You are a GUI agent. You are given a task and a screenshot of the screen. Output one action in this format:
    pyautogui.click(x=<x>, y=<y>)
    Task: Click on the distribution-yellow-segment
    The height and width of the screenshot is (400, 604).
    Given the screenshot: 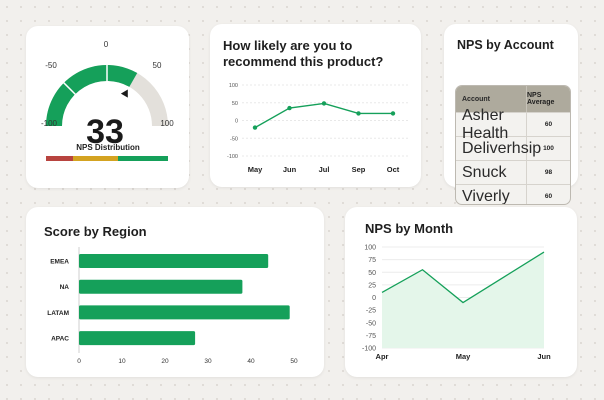 What is the action you would take?
    pyautogui.click(x=95, y=158)
    